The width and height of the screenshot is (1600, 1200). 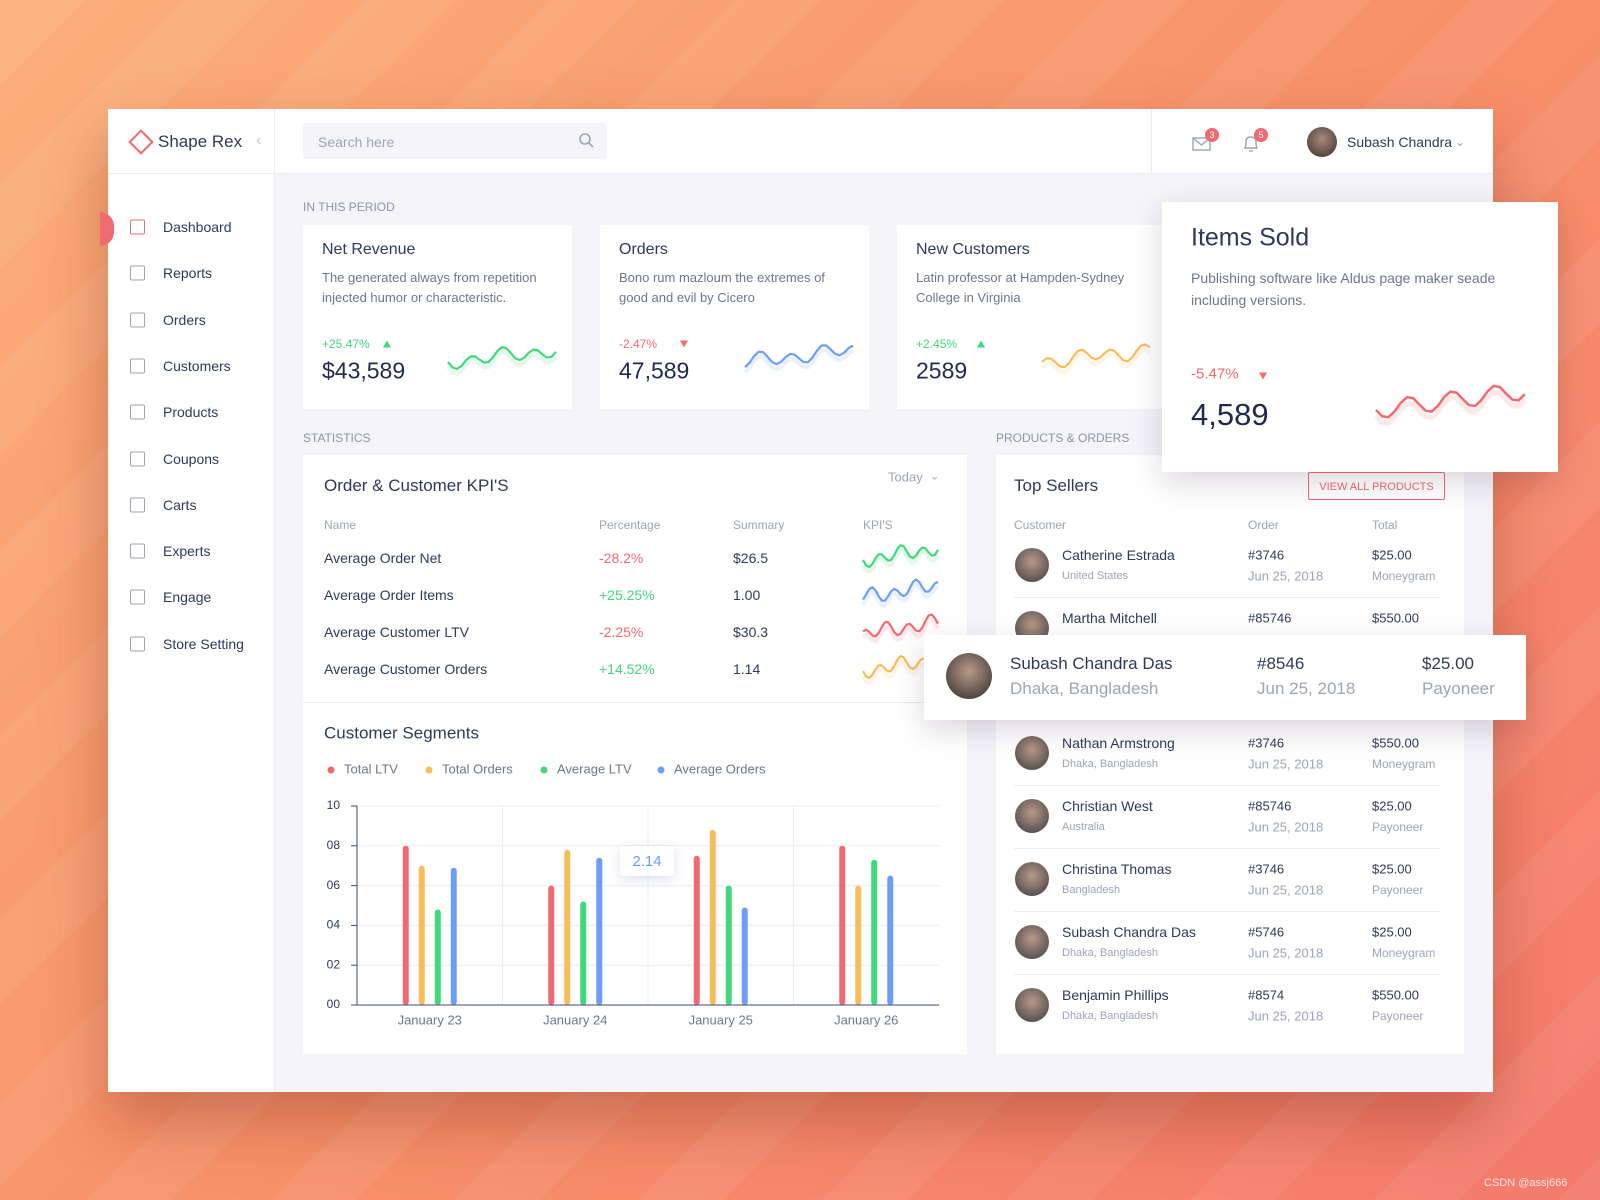 I want to click on stat-card-featured, so click(x=1360, y=337).